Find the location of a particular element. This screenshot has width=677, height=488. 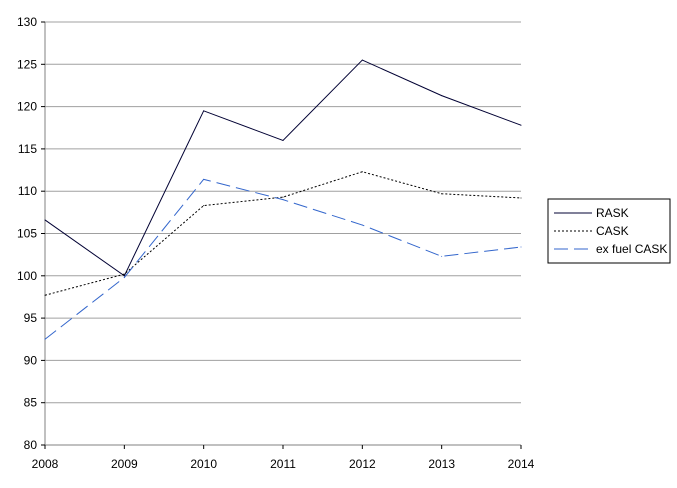

y-tick-label: 100 is located at coordinates (27, 276).